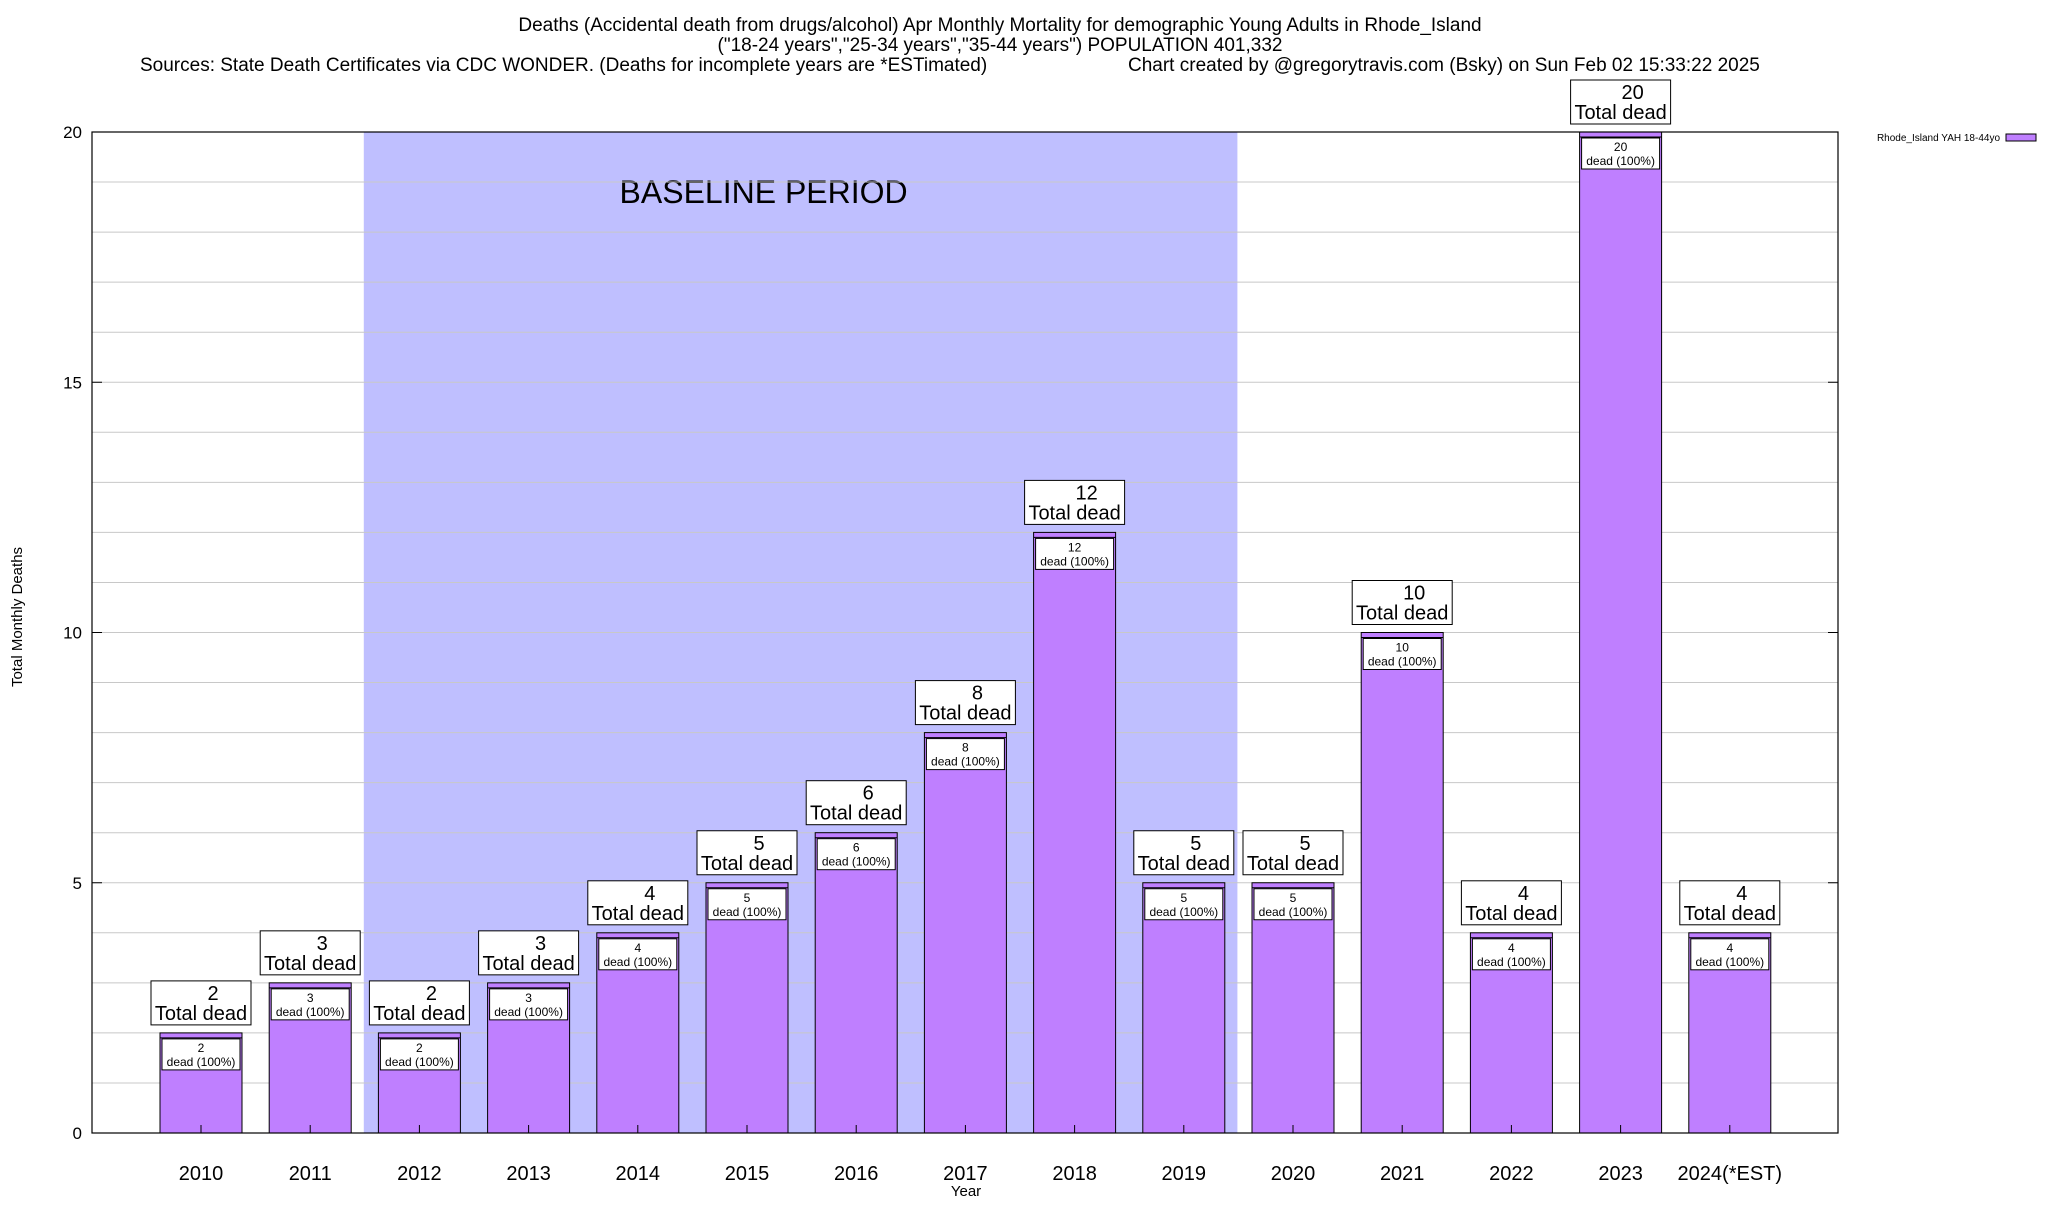 This screenshot has width=2048, height=1205. Describe the element at coordinates (856, 1174) in the screenshot. I see `x-tick-label: 2016` at that location.